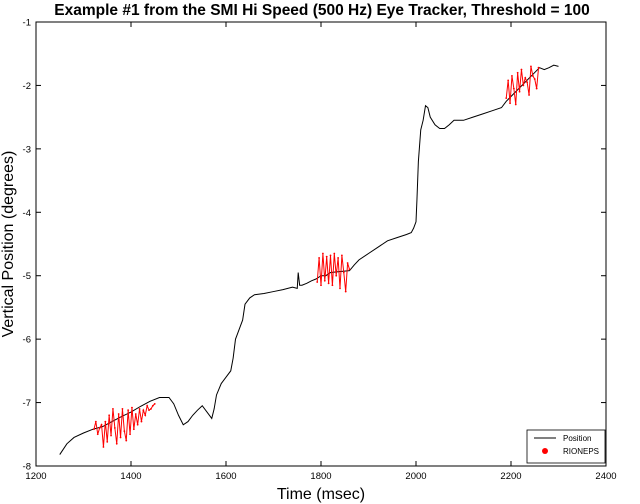 The width and height of the screenshot is (640, 504). Describe the element at coordinates (27, 340) in the screenshot. I see `y-tick-label: -6` at that location.